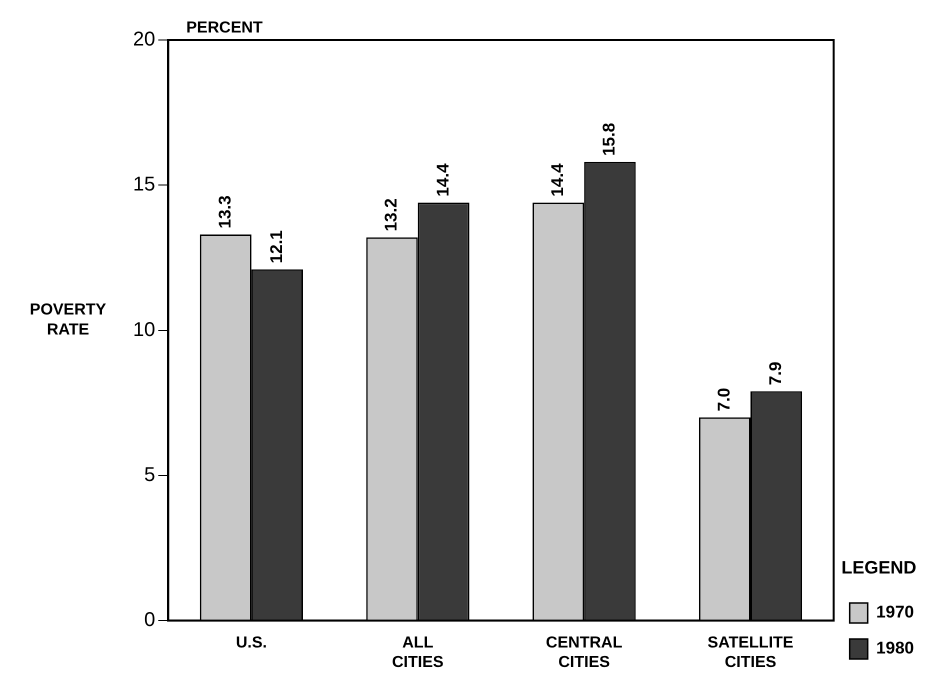 Image resolution: width=938 pixels, height=685 pixels. What do you see at coordinates (391, 215) in the screenshot?
I see `data-label: 13.2` at bounding box center [391, 215].